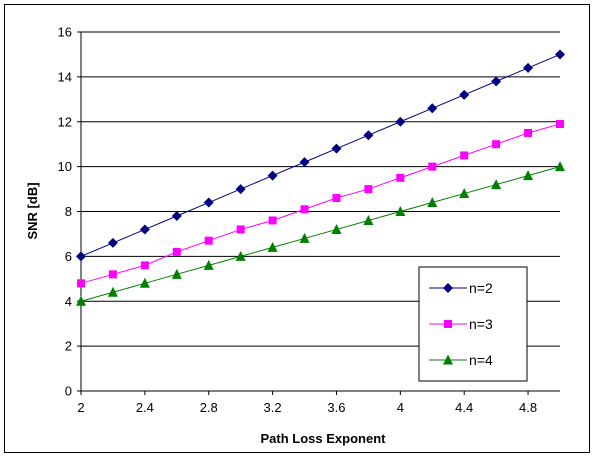  I want to click on y-tick-label: 10, so click(65, 166).